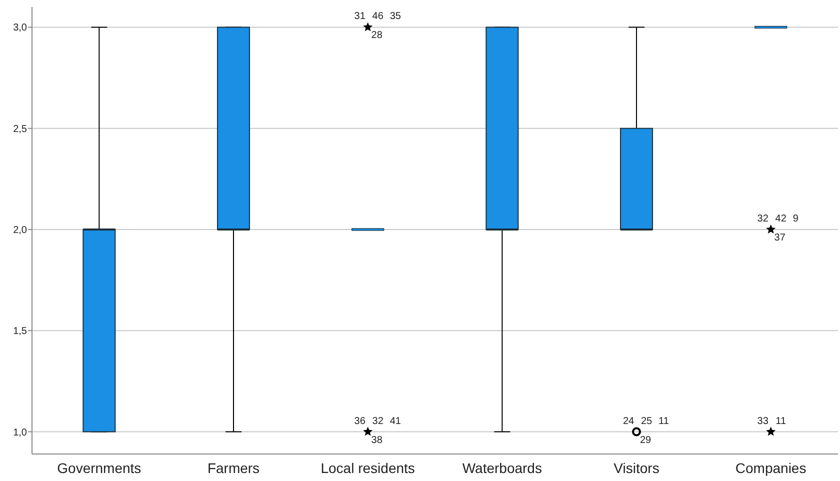 The height and width of the screenshot is (481, 840). I want to click on x-tick-label: Visitors, so click(637, 468).